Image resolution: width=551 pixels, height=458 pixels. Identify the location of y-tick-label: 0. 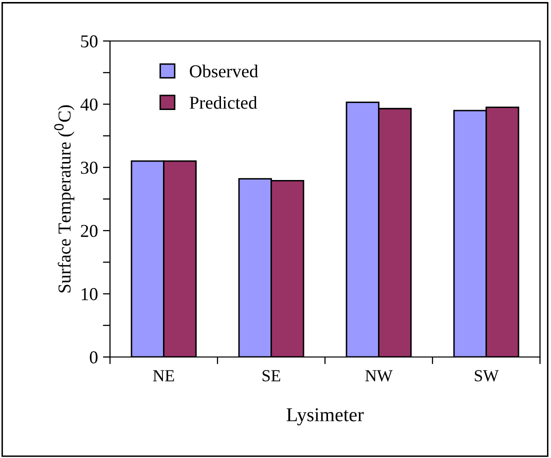
(94, 357).